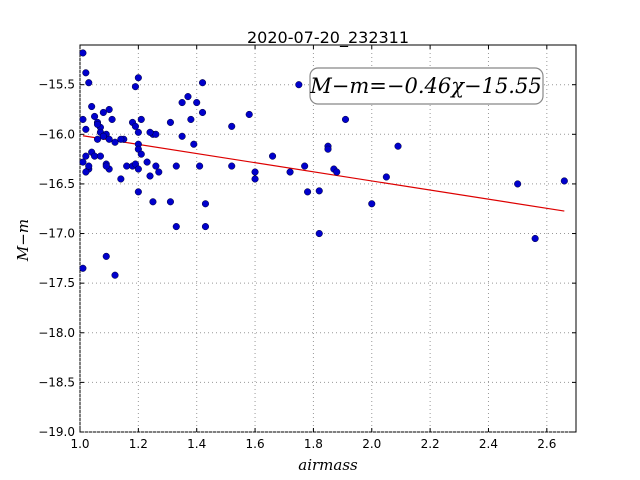 The height and width of the screenshot is (480, 640). Describe the element at coordinates (56, 184) in the screenshot. I see `y-tick-label: −16.5` at that location.